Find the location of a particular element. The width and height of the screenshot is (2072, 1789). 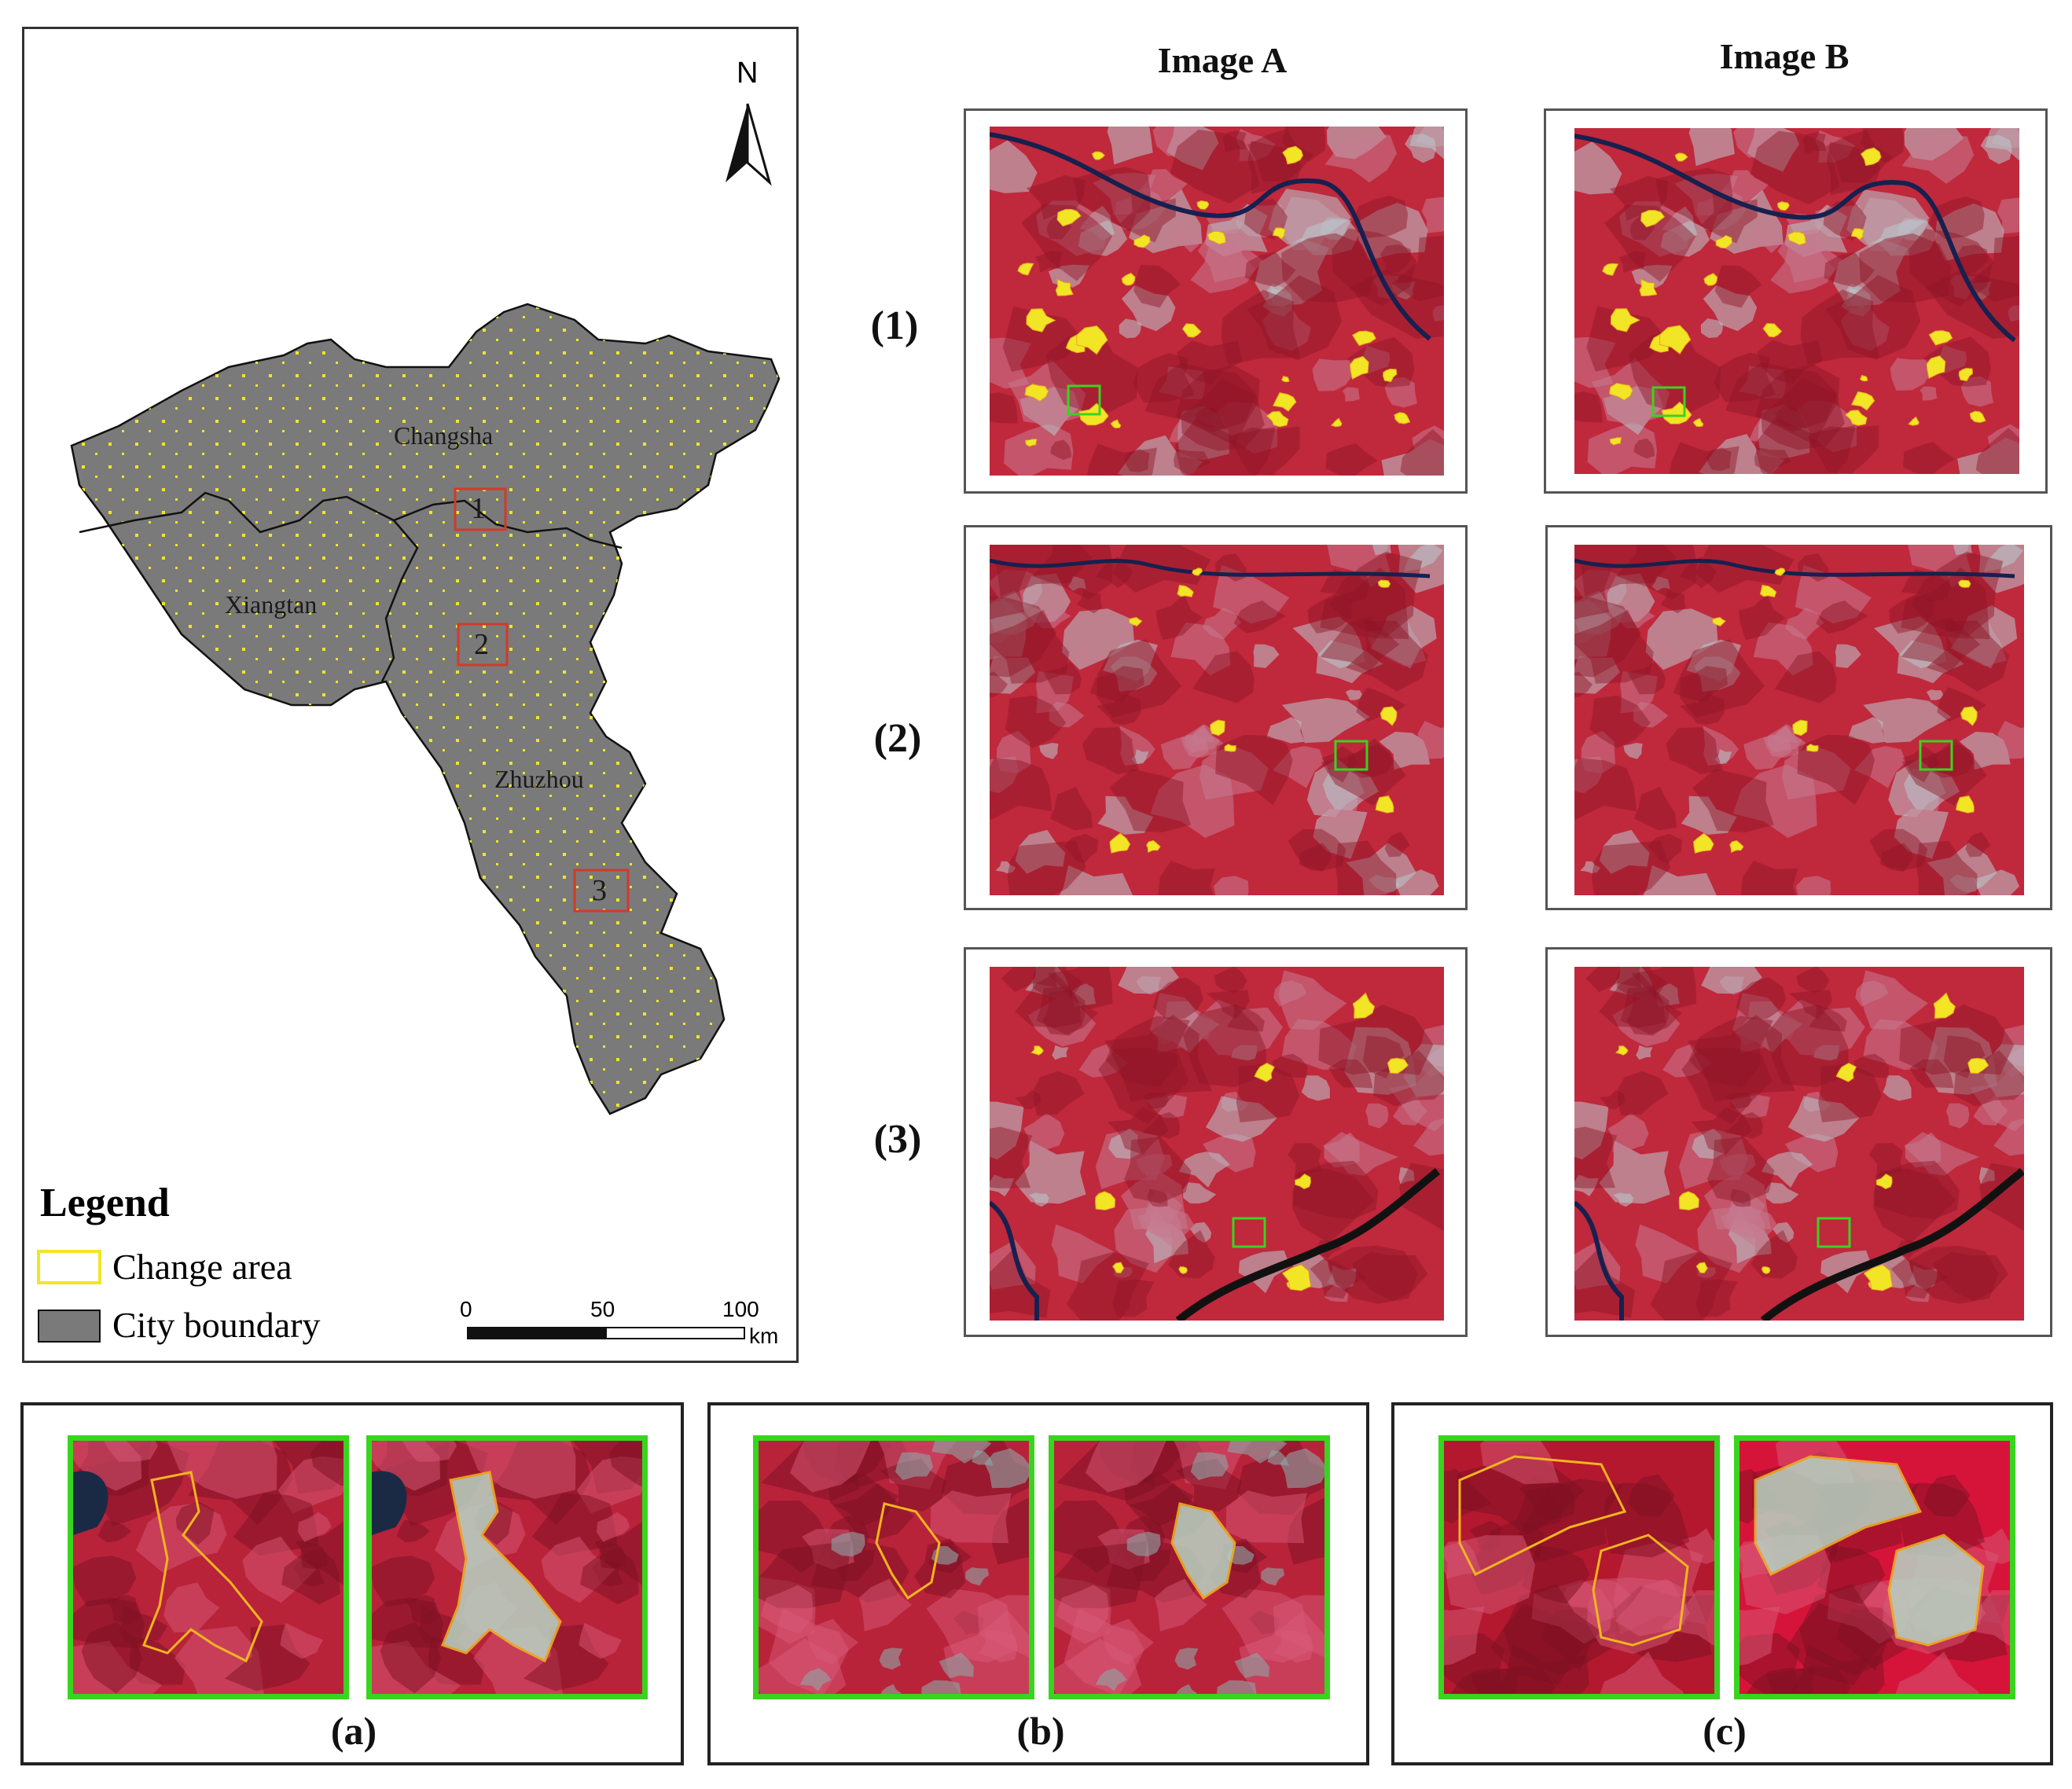

image-b-row-1-frame is located at coordinates (1796, 301).